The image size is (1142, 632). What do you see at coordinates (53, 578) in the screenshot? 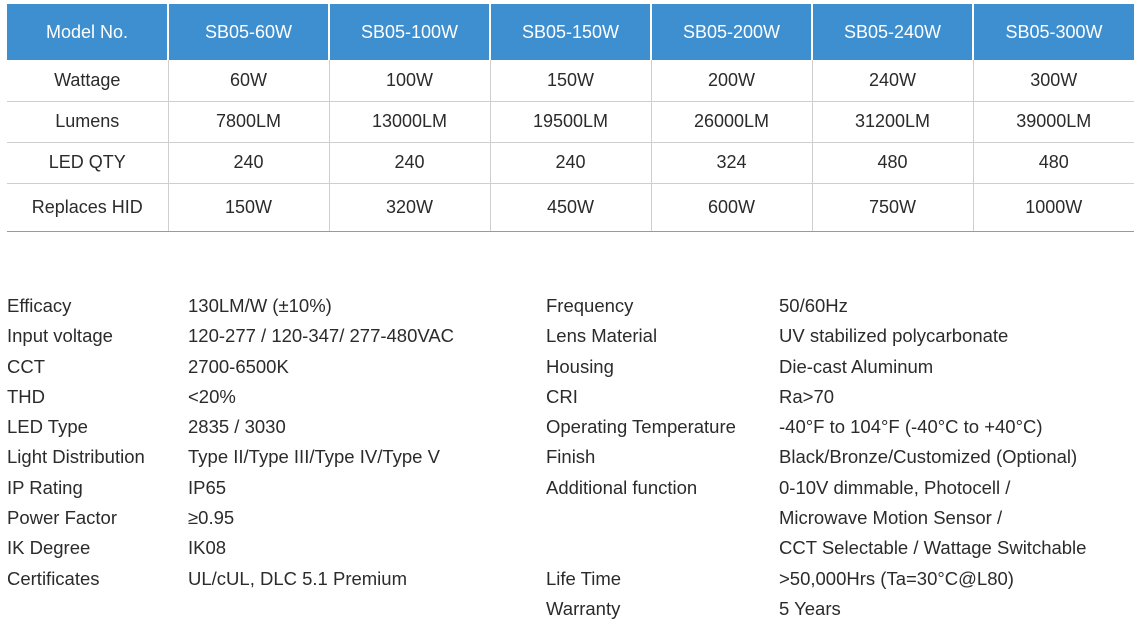
I see `spec-label: Certificates` at bounding box center [53, 578].